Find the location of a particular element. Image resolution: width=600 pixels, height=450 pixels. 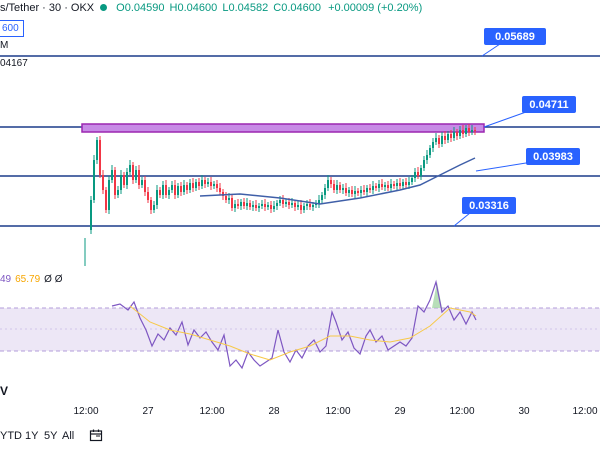

rsi-line is located at coordinates (294, 324).